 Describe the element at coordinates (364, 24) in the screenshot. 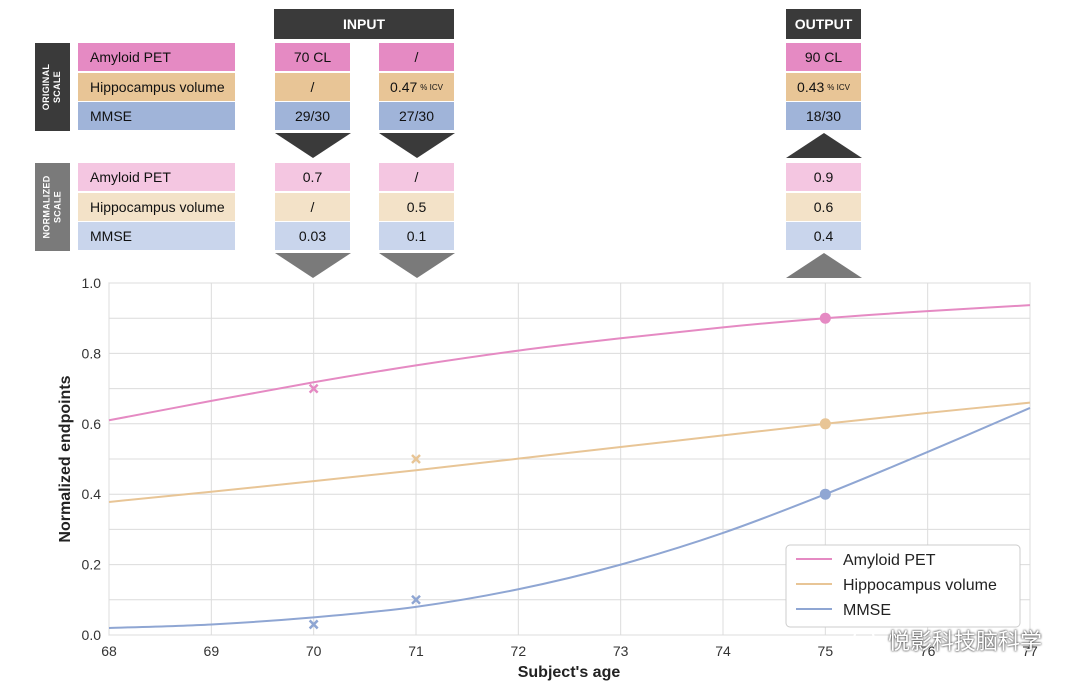

I see `input-header: INPUT` at that location.